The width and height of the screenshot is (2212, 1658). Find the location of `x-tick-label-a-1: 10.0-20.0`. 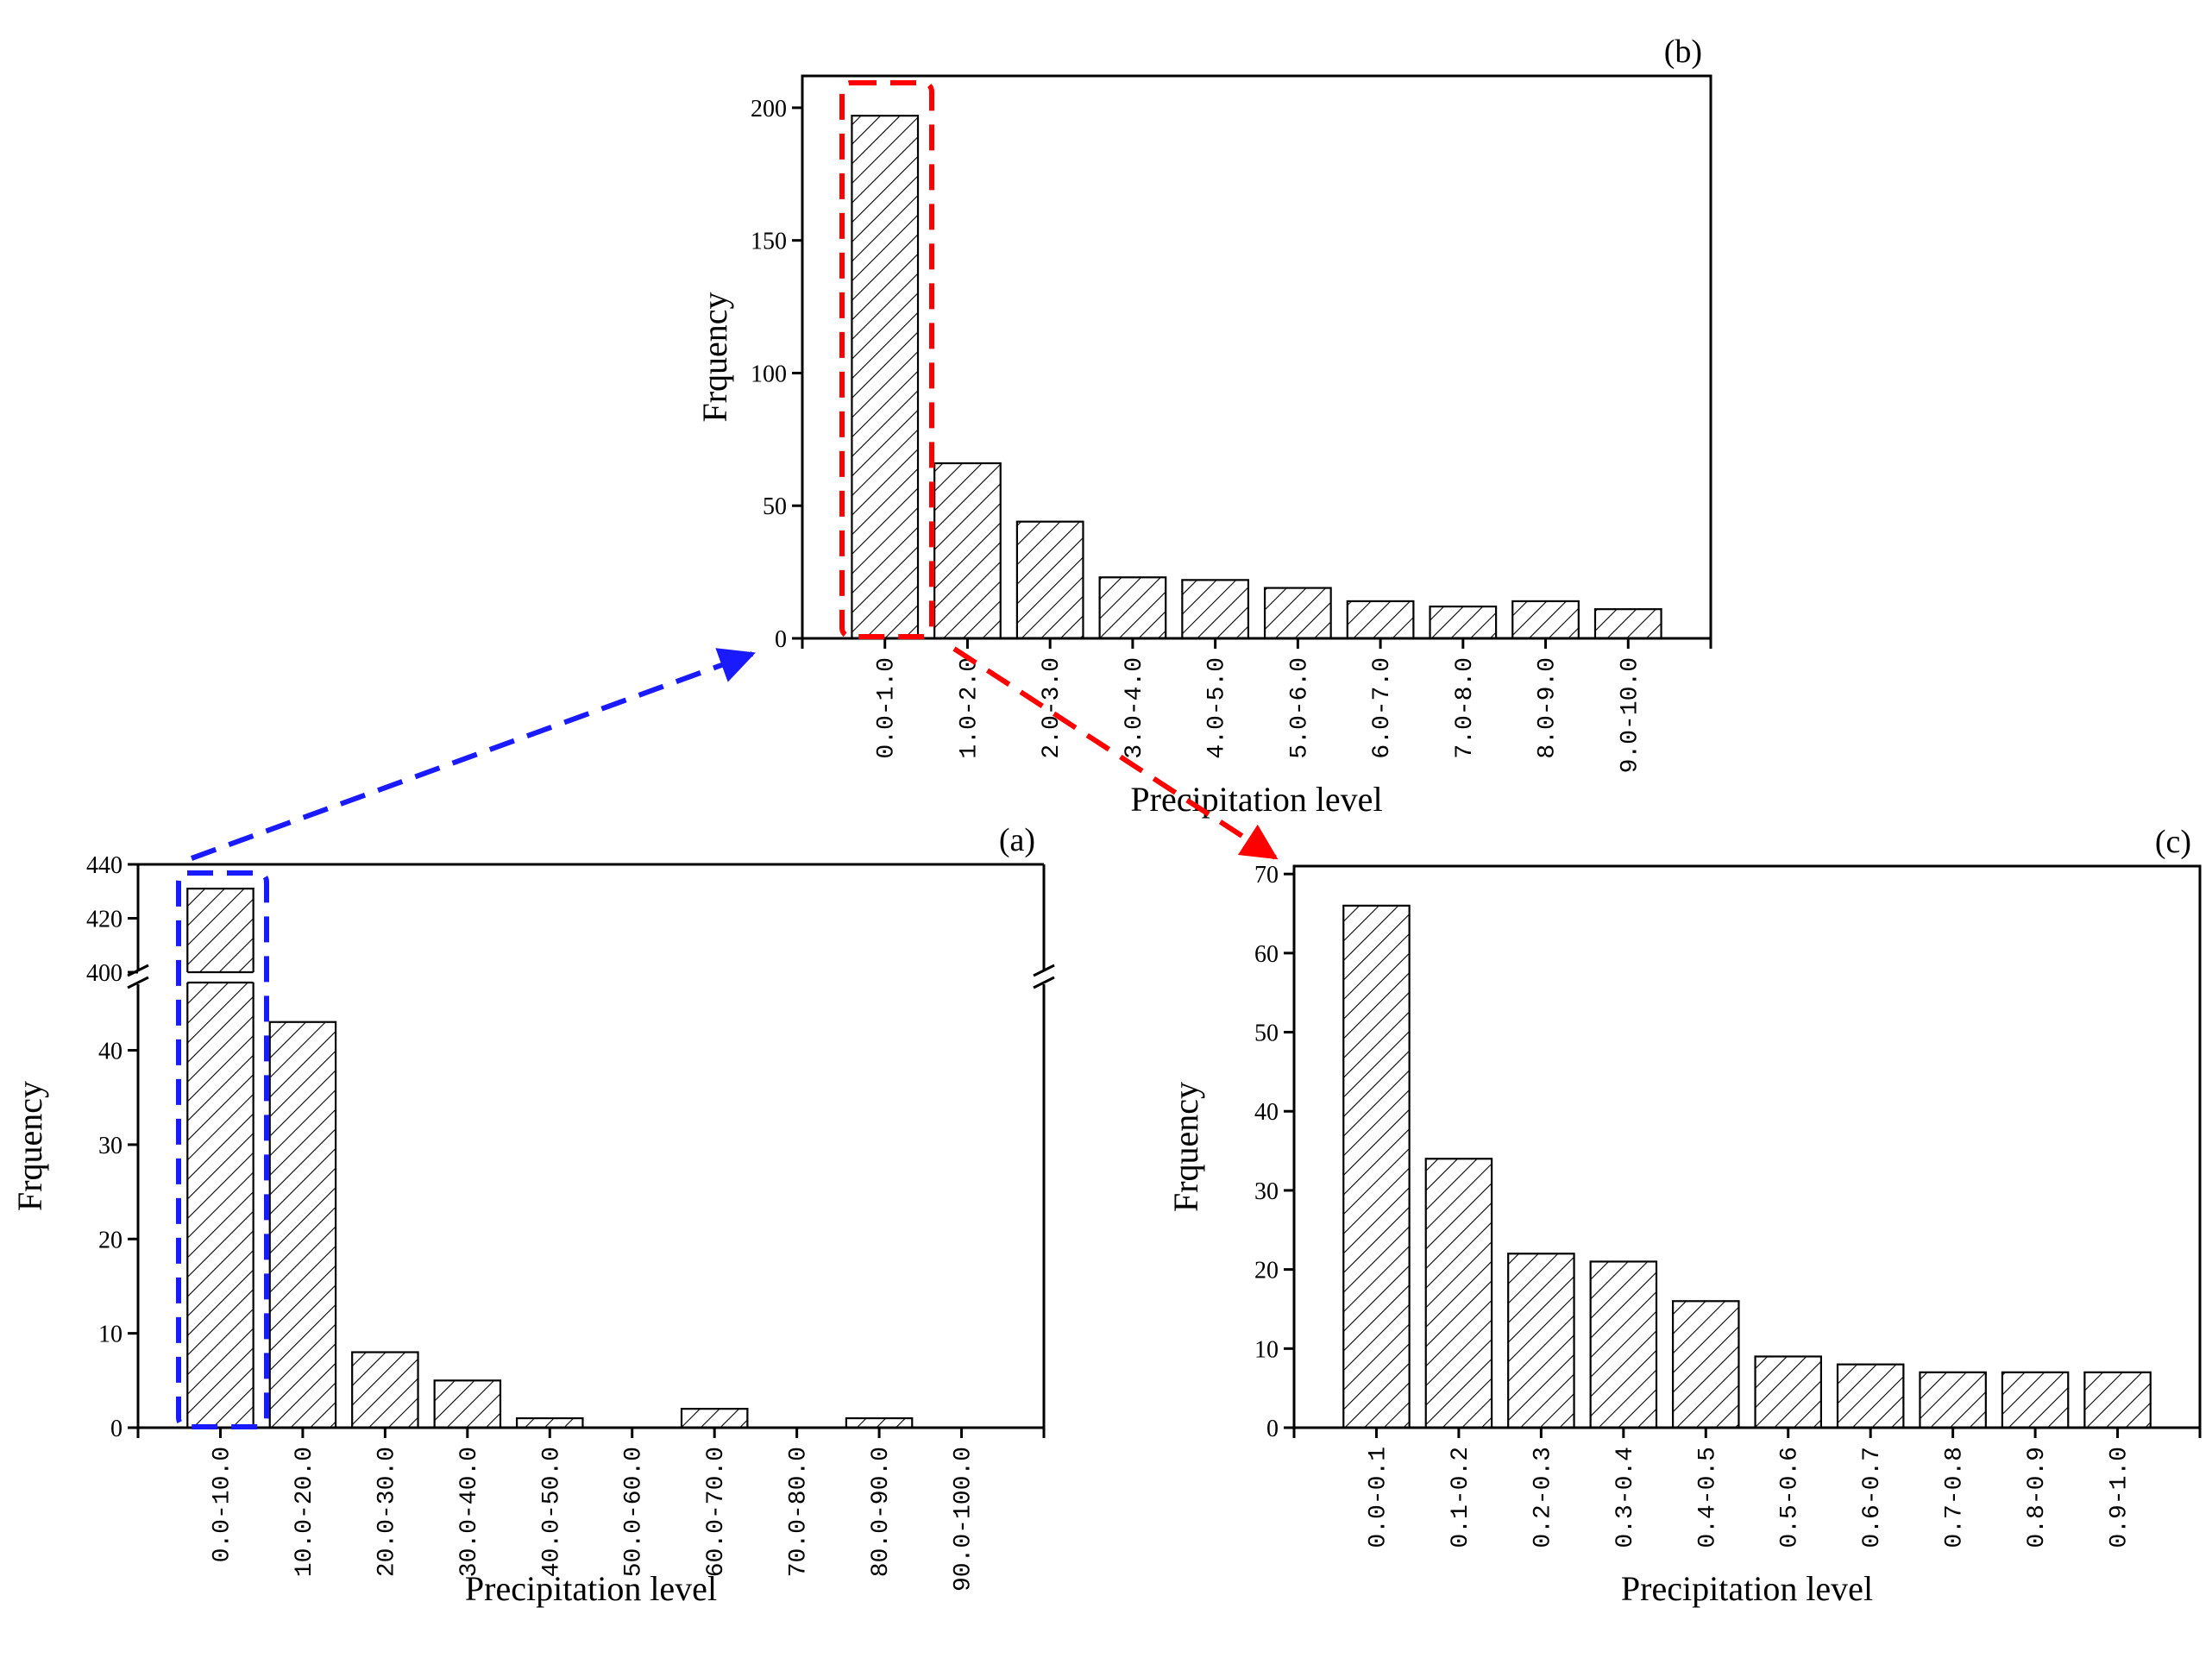

x-tick-label-a-1: 10.0-20.0 is located at coordinates (305, 1512).